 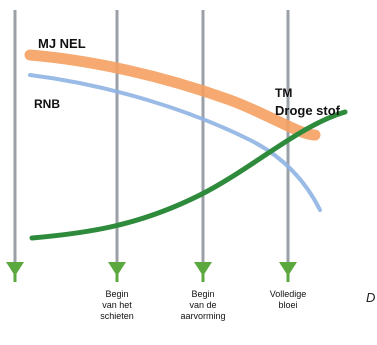 I want to click on stage-label-line: Volledige, so click(x=288, y=294).